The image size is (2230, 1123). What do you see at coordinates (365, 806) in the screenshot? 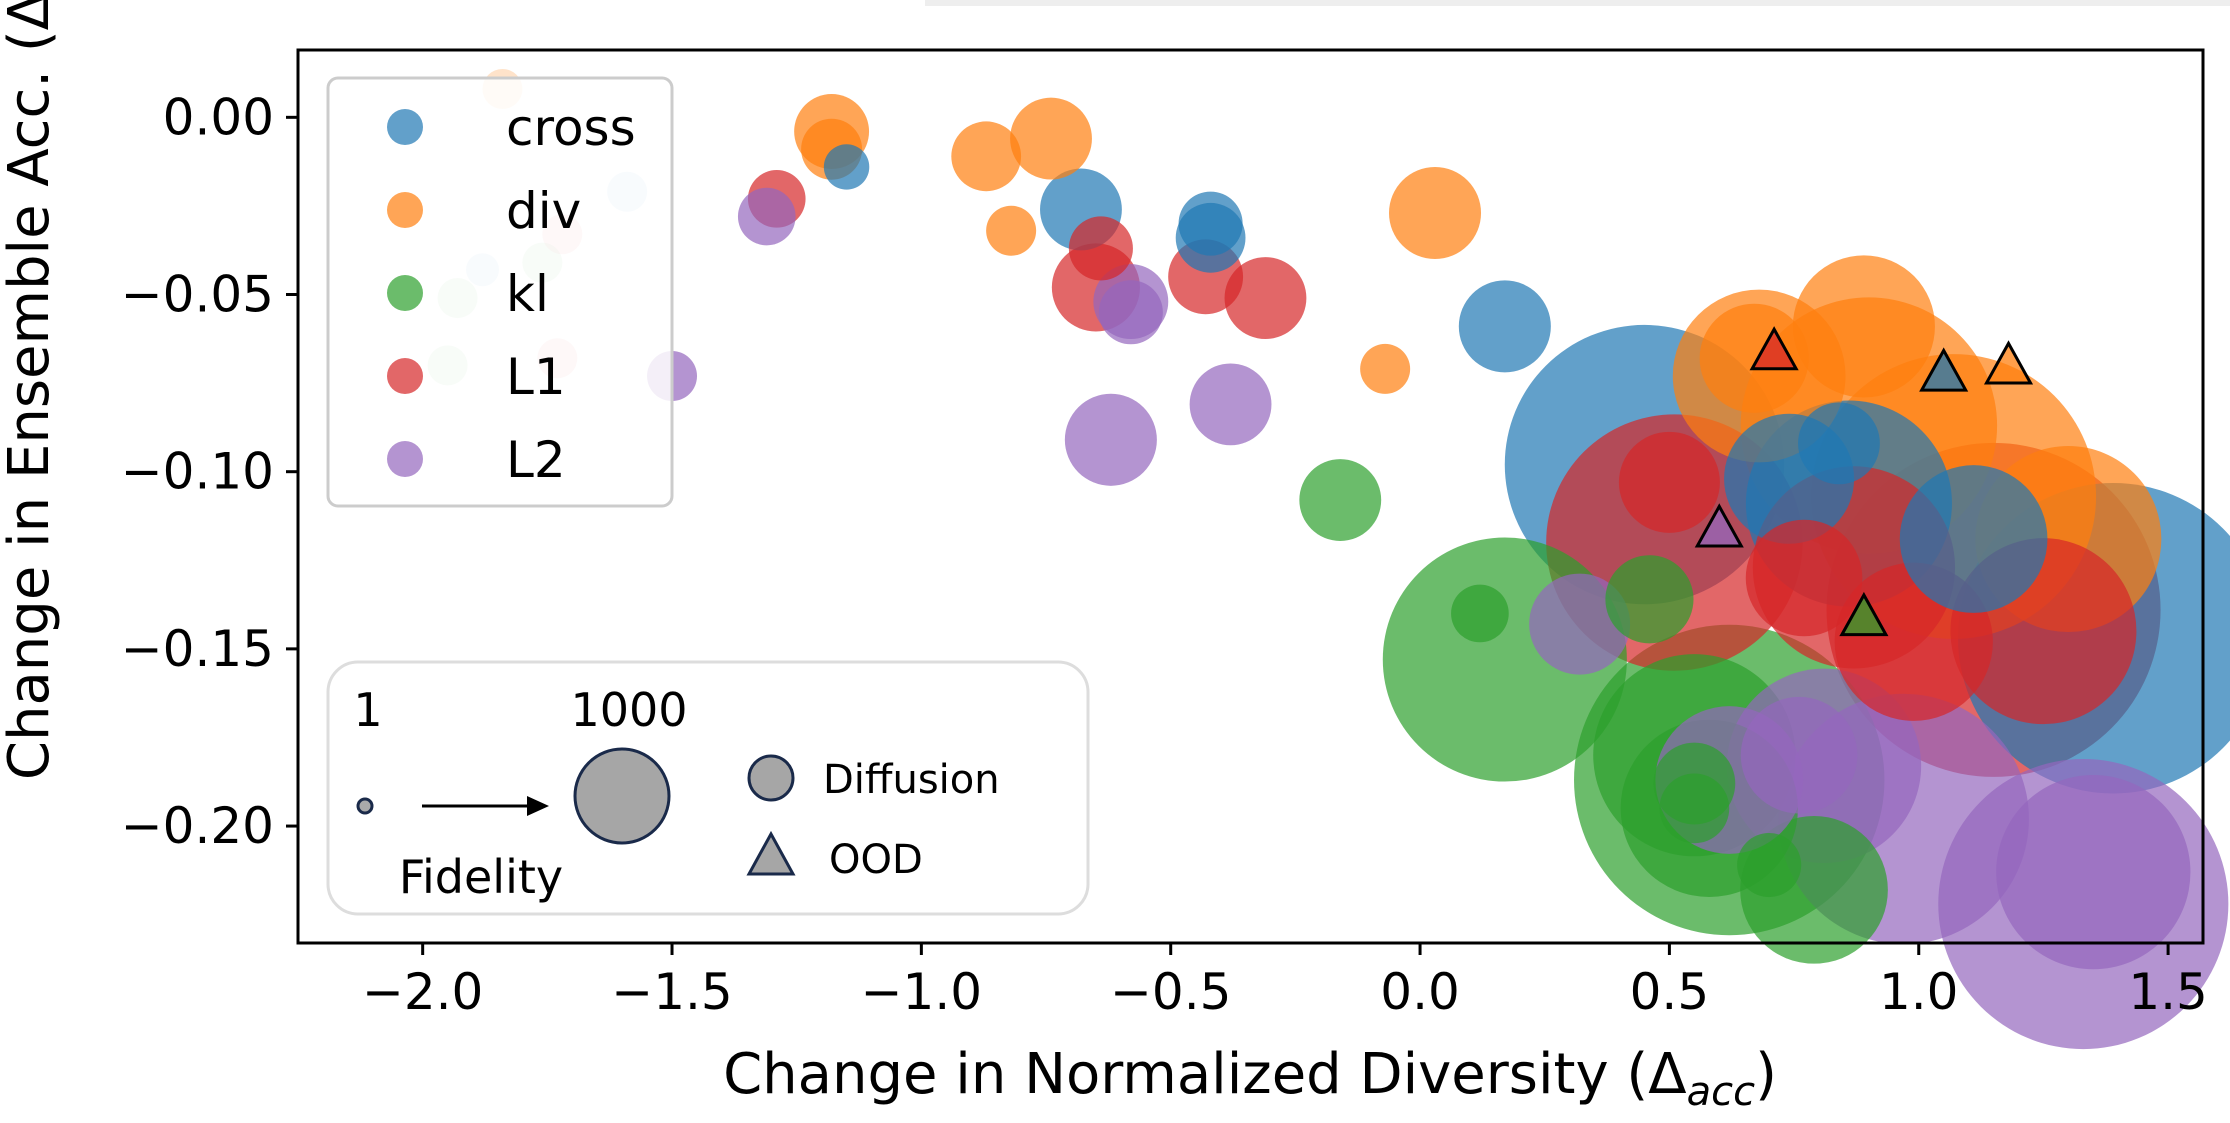
I see `size-legend-small-circle` at bounding box center [365, 806].